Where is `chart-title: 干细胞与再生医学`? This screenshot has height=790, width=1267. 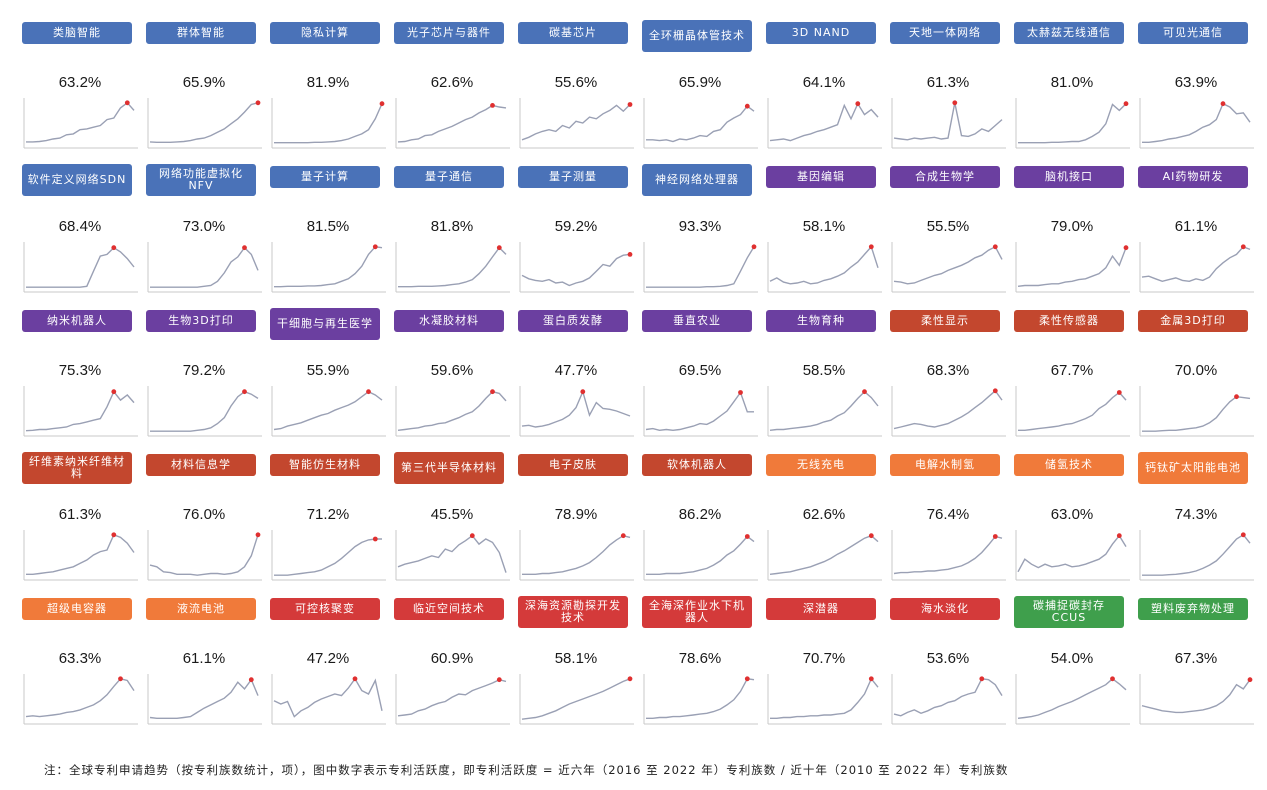 chart-title: 干细胞与再生医学 is located at coordinates (325, 324).